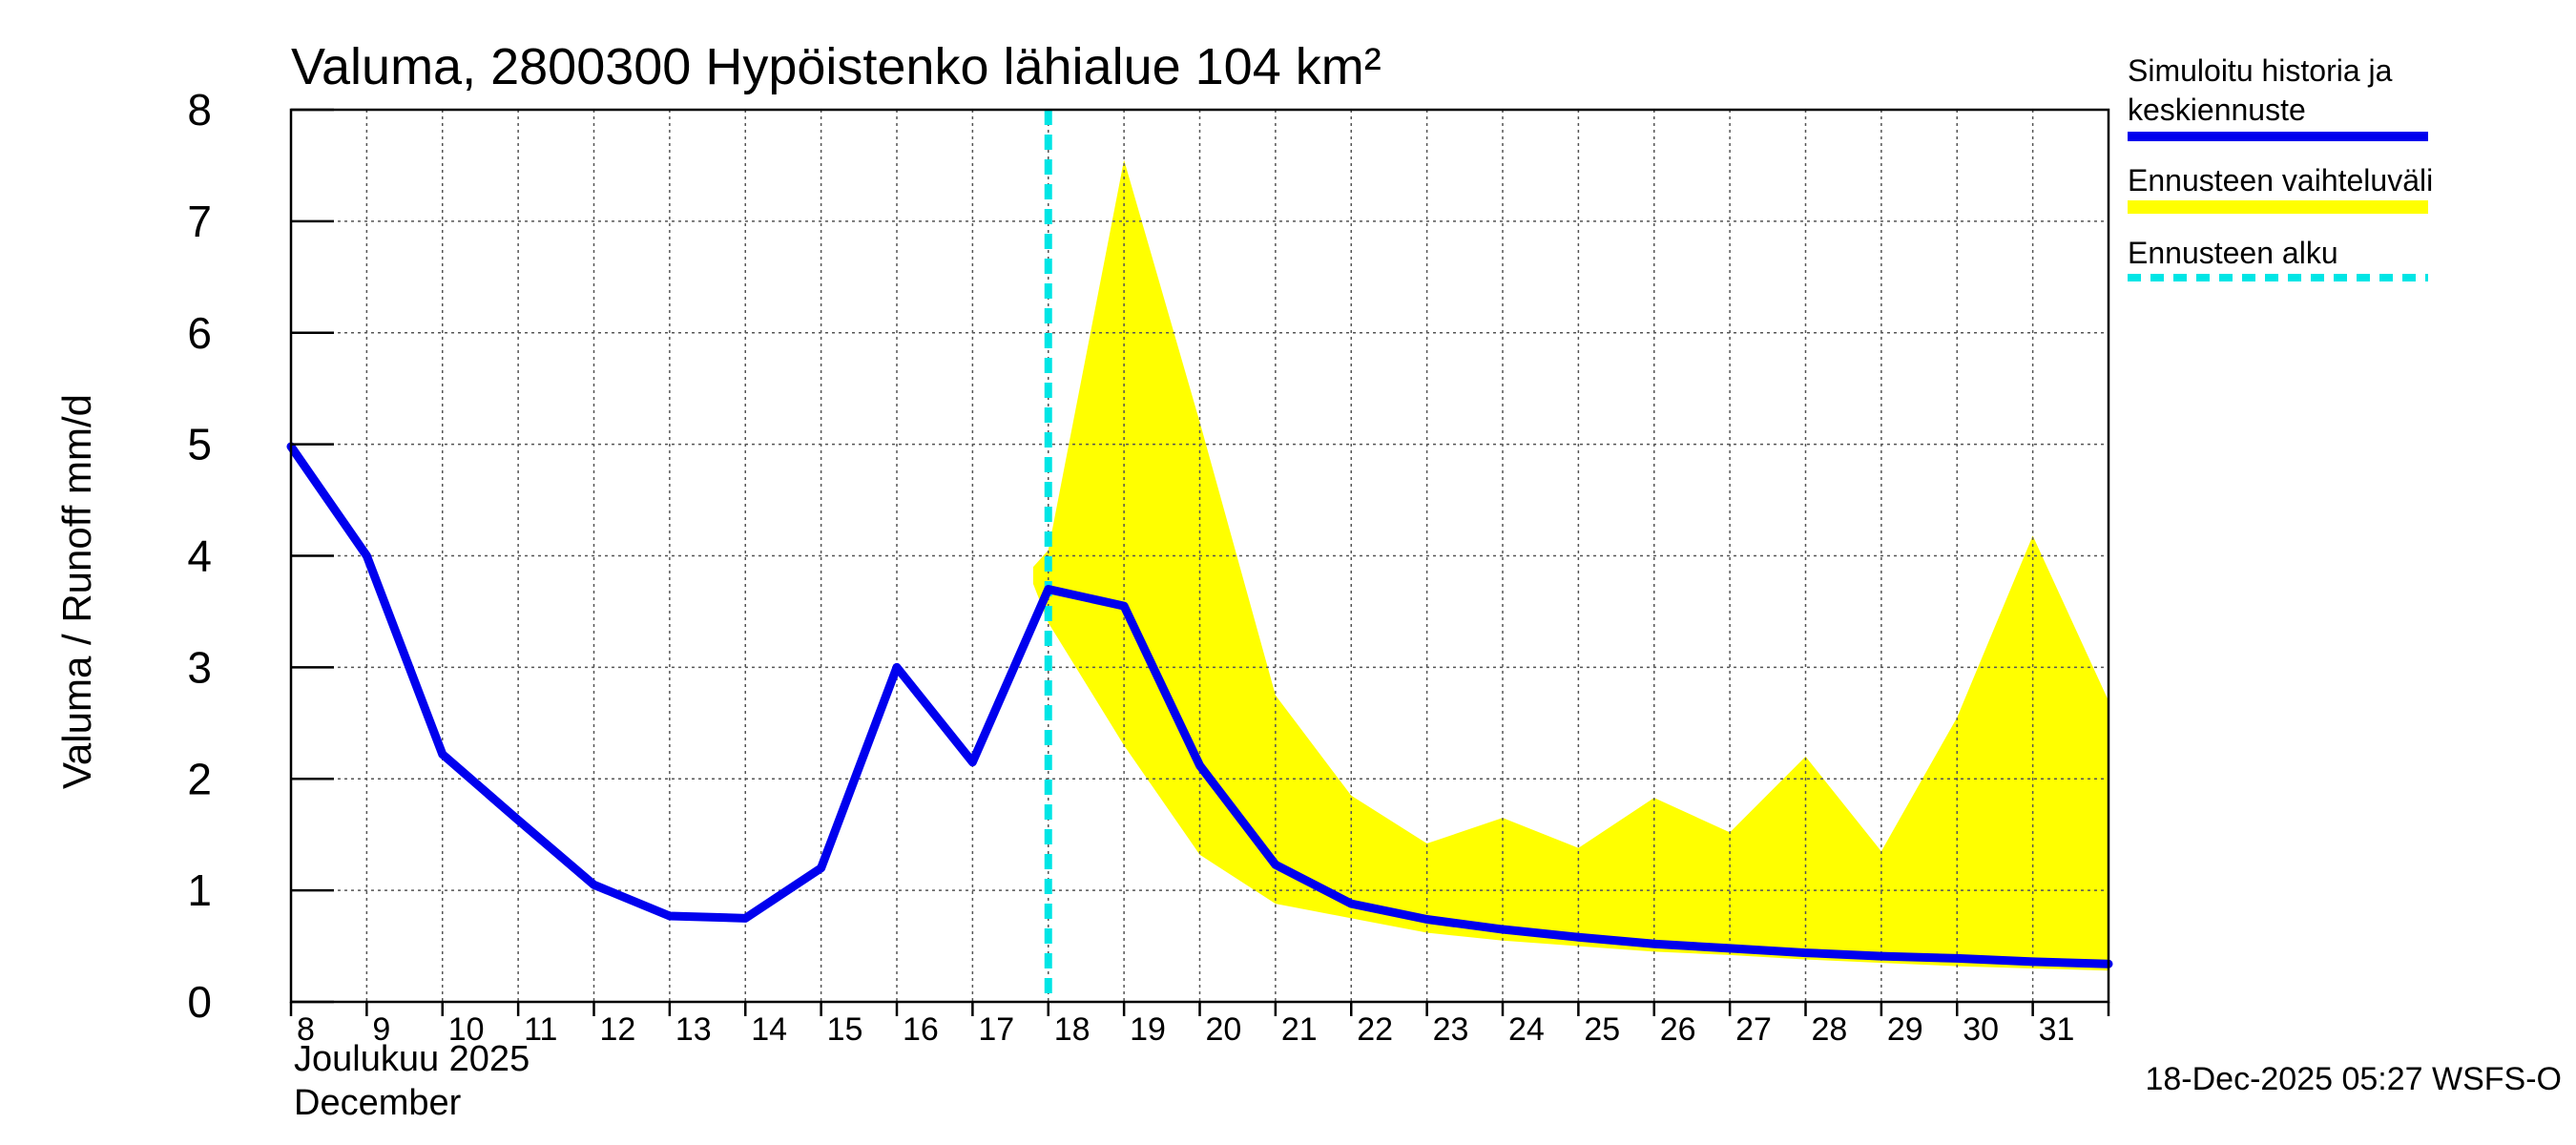  I want to click on y-tick-label: 6, so click(199, 333).